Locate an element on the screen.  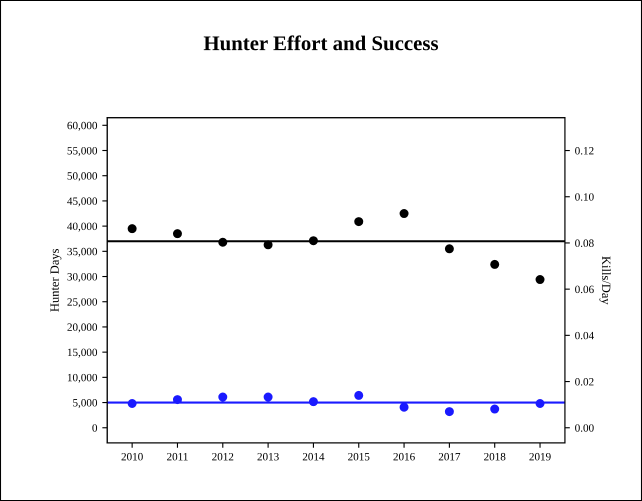
y-tick-label: 50,000 is located at coordinates (83, 177).